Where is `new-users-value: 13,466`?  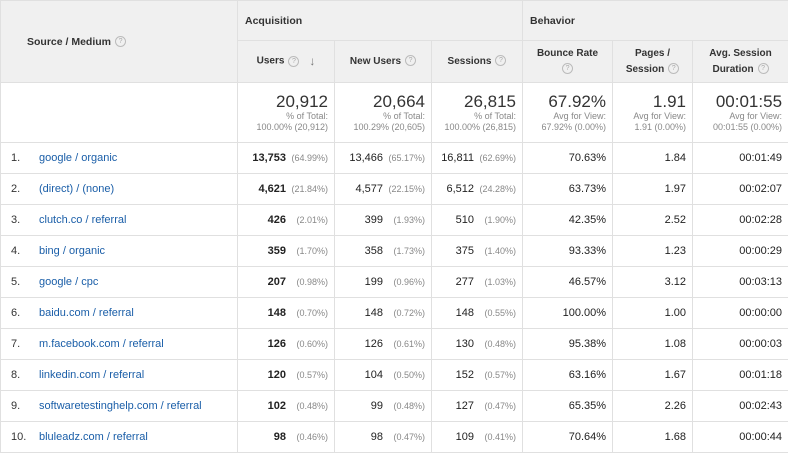 new-users-value: 13,466 is located at coordinates (366, 158).